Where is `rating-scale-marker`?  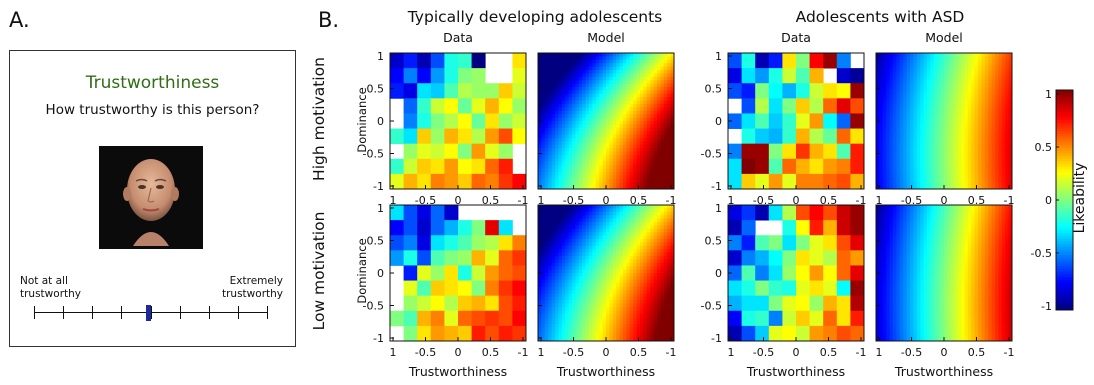 rating-scale-marker is located at coordinates (148, 313).